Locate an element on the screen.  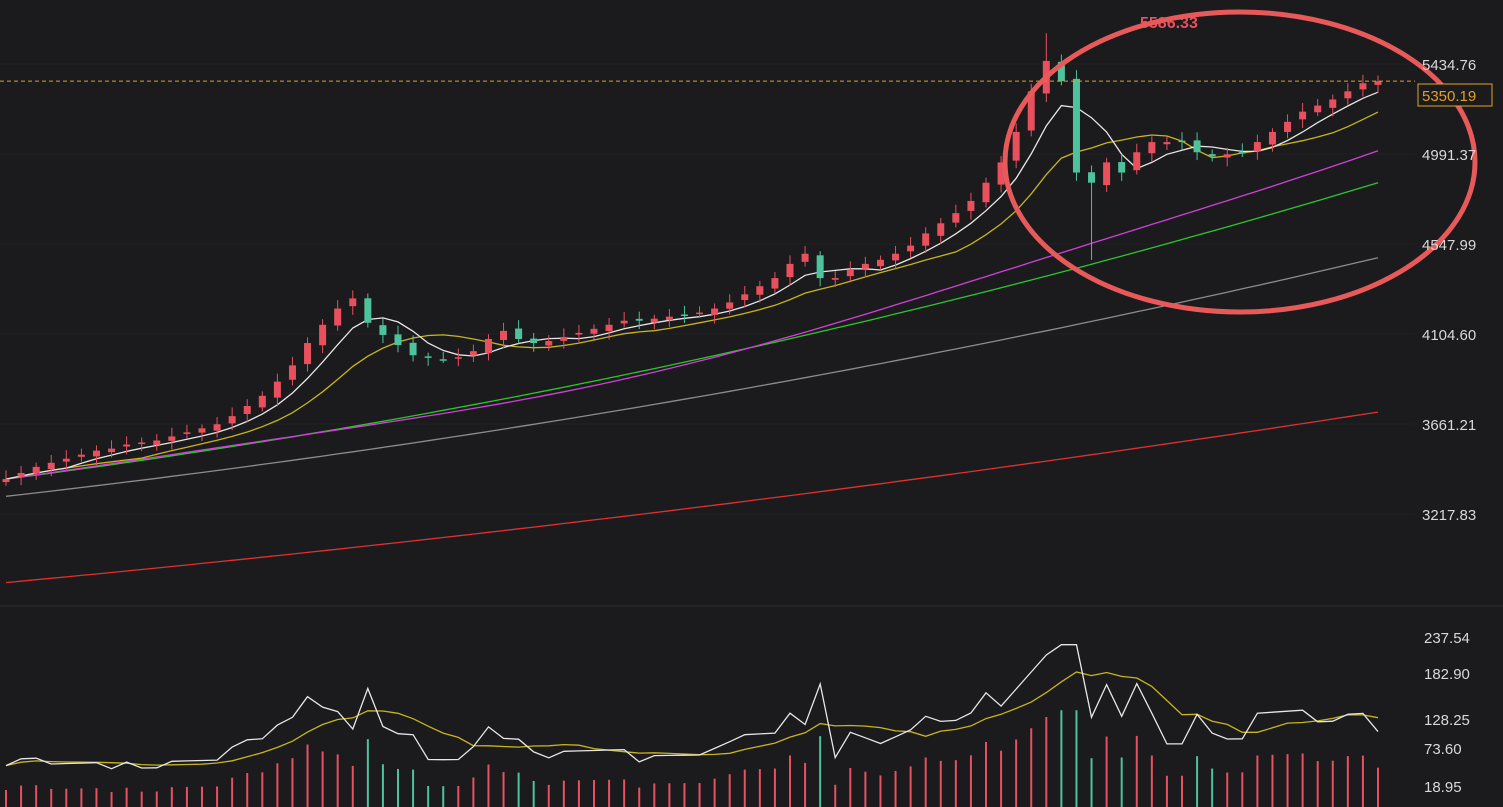
volume-tick: 237.54 is located at coordinates (1447, 638).